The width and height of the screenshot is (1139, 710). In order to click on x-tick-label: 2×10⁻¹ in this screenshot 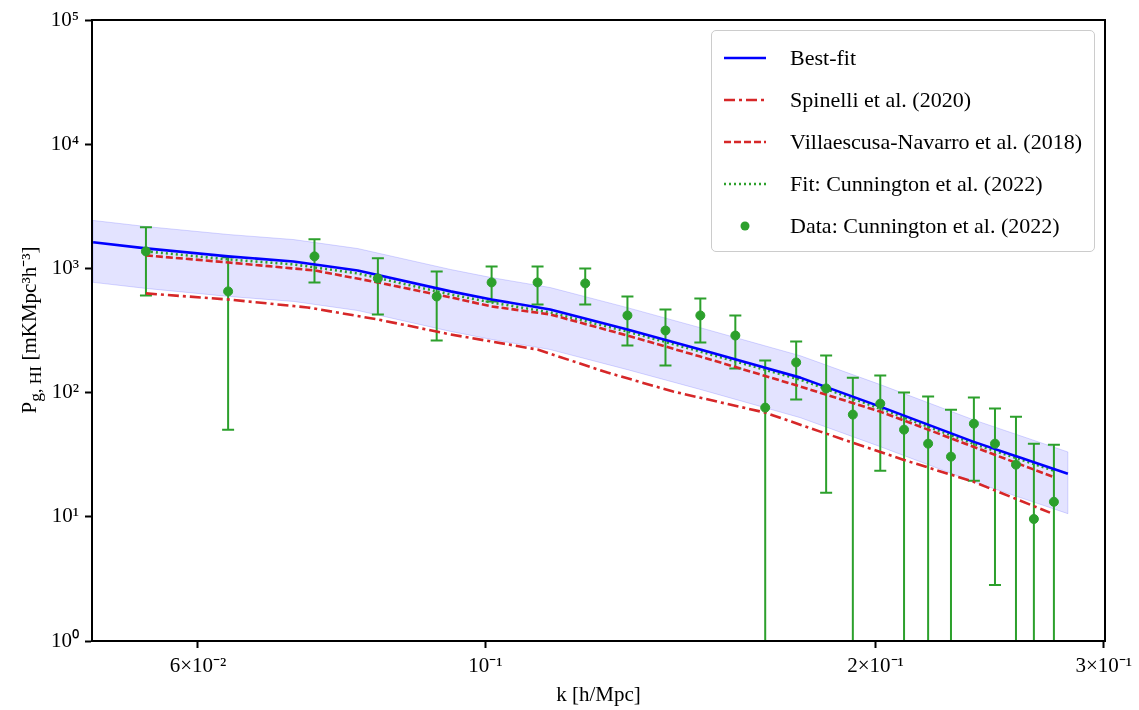, I will do `click(875, 665)`.